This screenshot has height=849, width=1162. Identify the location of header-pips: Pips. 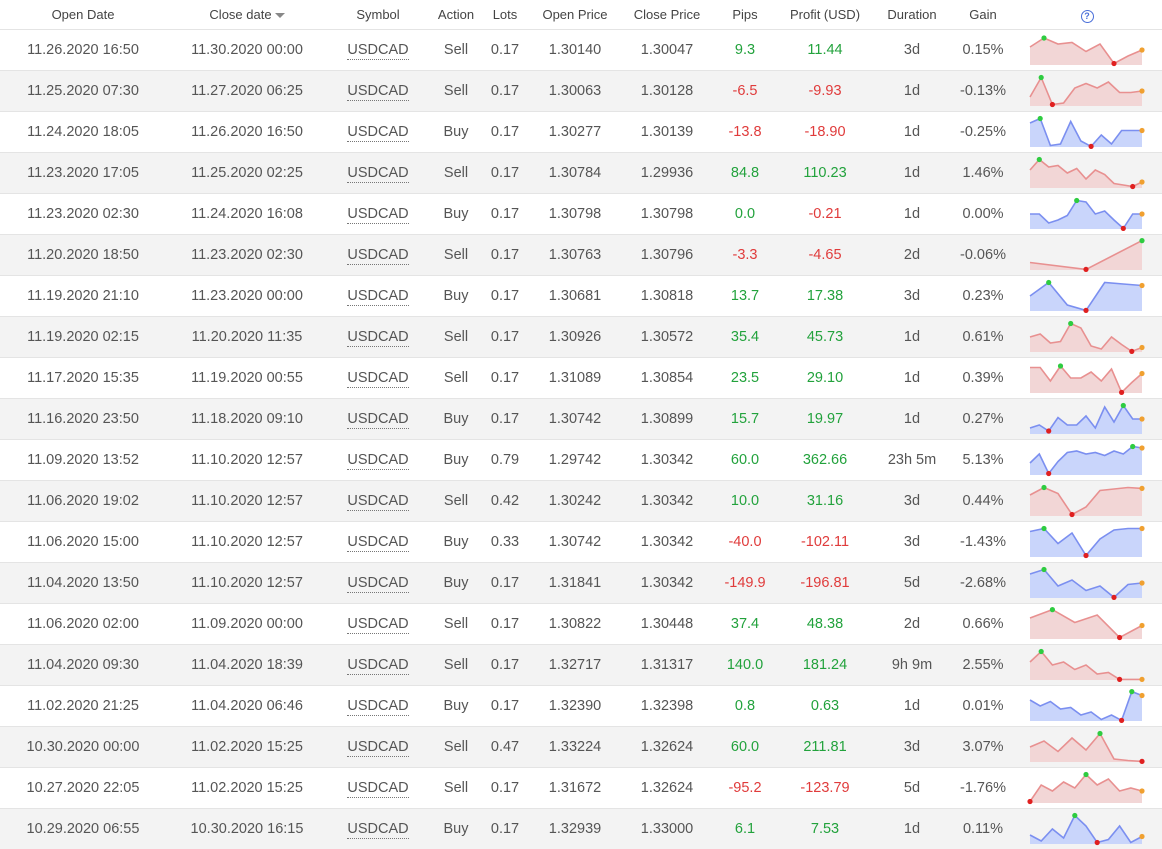
(745, 15).